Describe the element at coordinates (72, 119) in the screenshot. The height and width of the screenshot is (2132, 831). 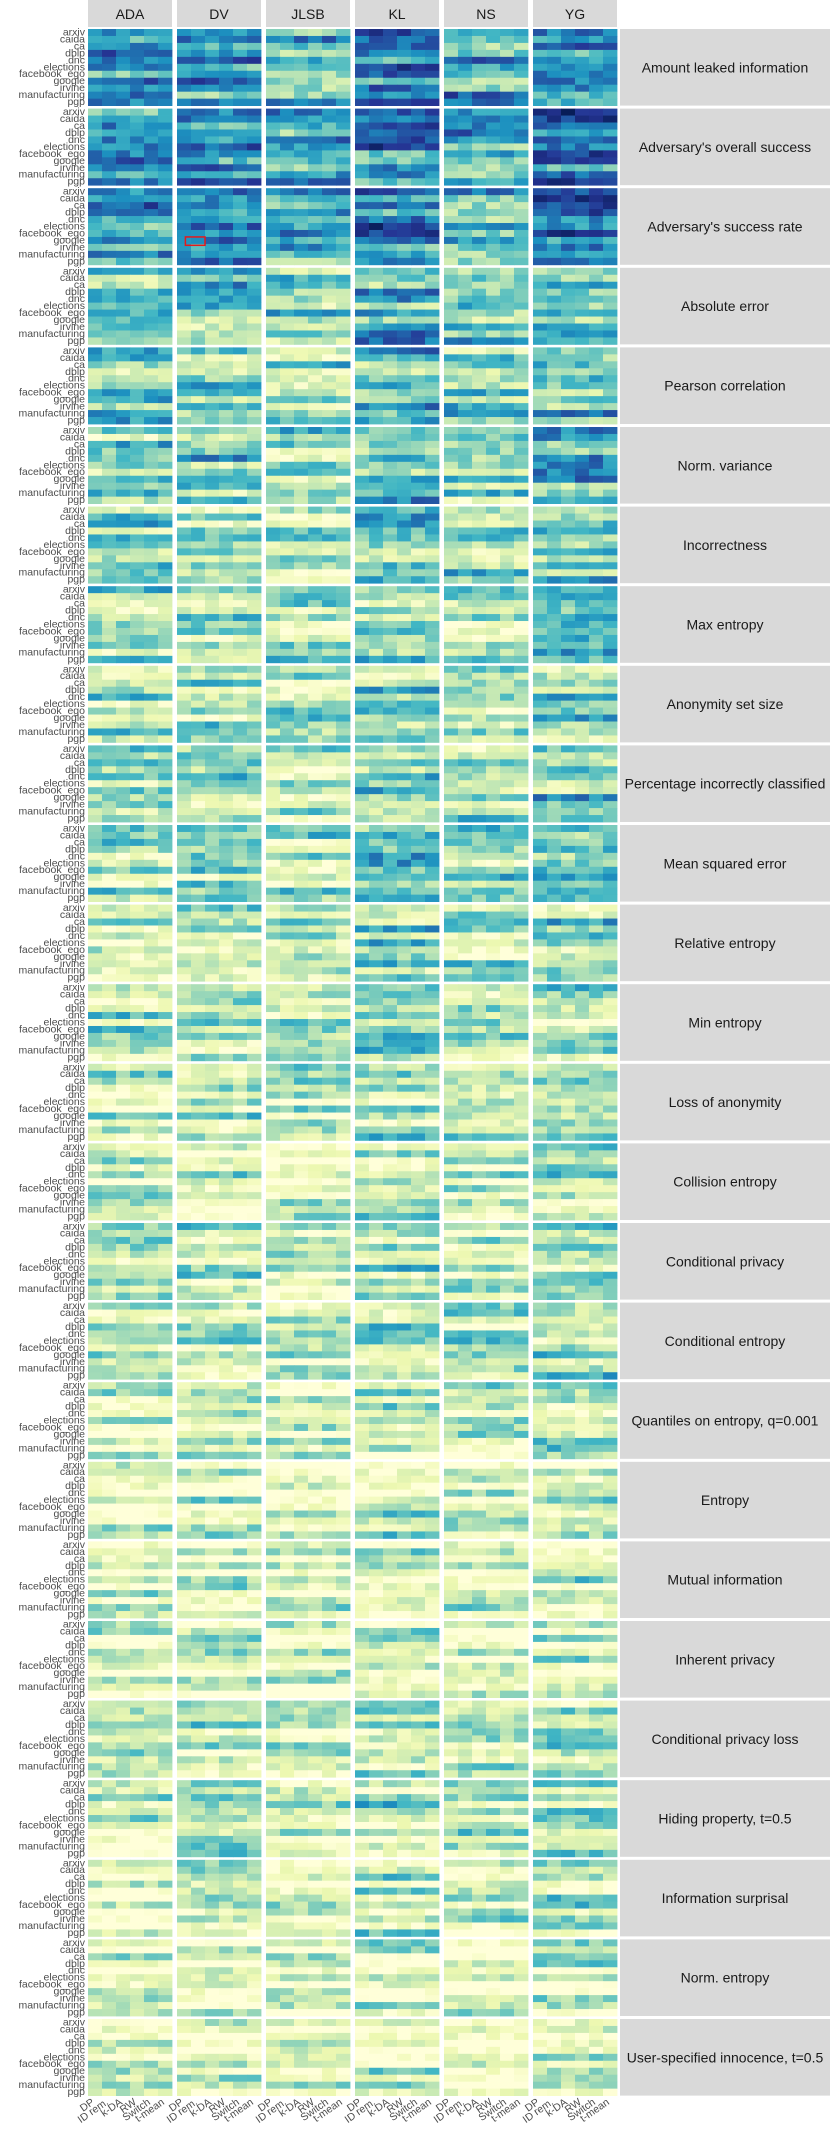
I see `row-label: caida` at that location.